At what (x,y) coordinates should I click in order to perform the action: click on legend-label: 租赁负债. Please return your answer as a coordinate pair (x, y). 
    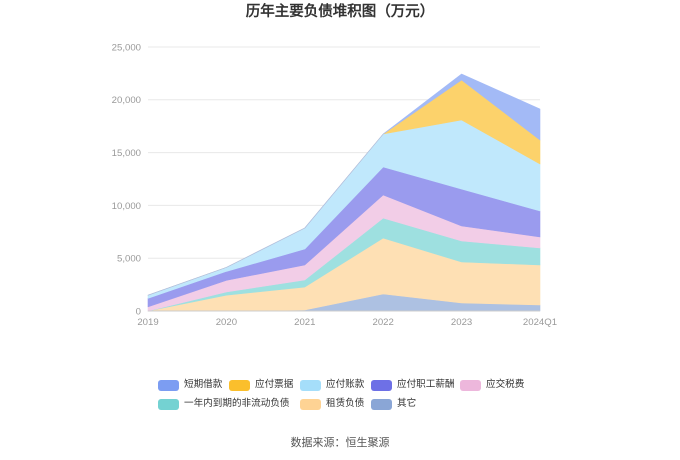
    Looking at the image, I should click on (345, 403).